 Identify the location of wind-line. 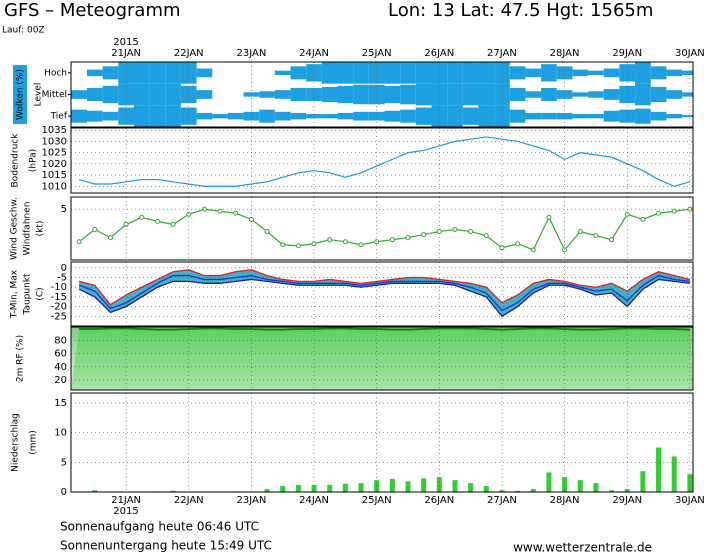
(384, 229).